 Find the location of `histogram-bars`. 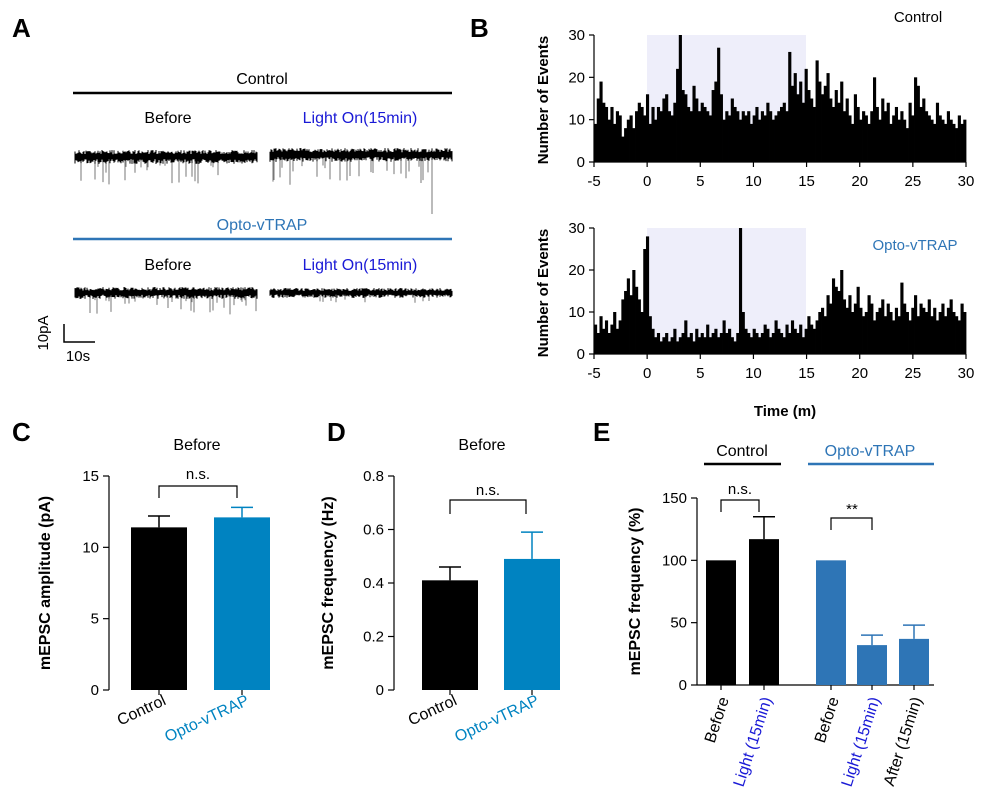

histogram-bars is located at coordinates (780, 99).